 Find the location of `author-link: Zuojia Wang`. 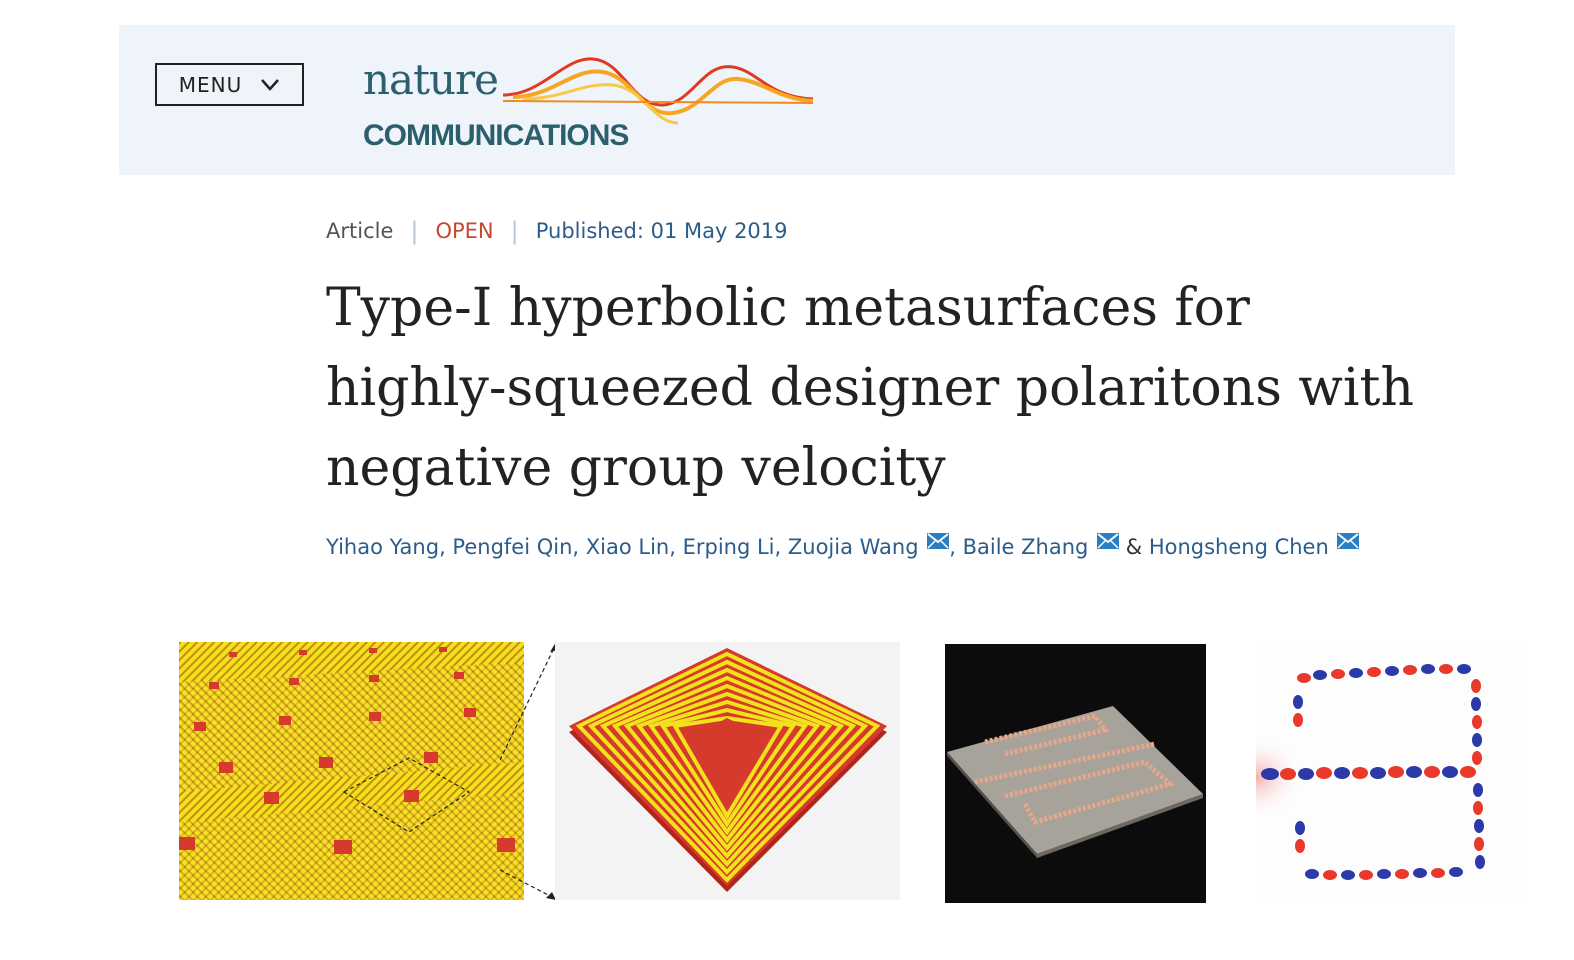

author-link: Zuojia Wang is located at coordinates (853, 547).